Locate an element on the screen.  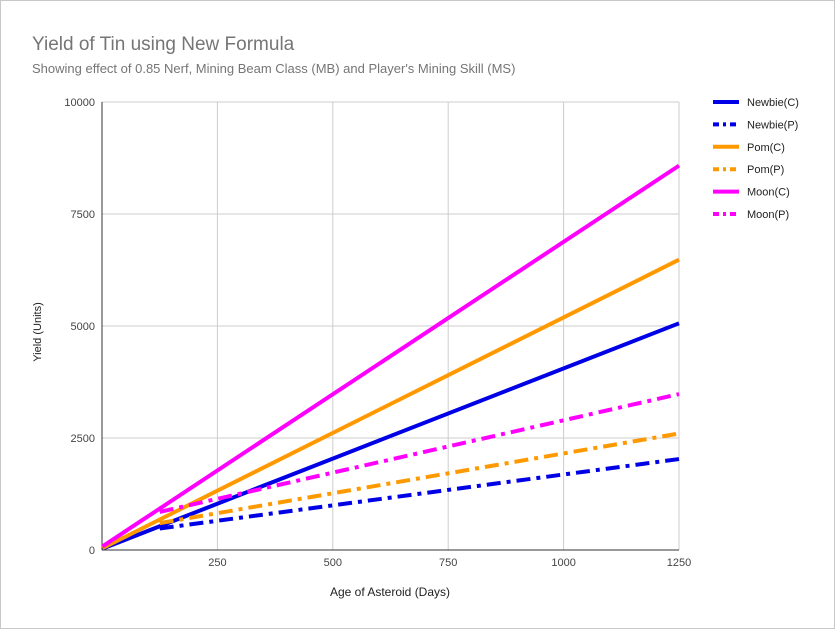
legend-item: Newbie(P) is located at coordinates (755, 125).